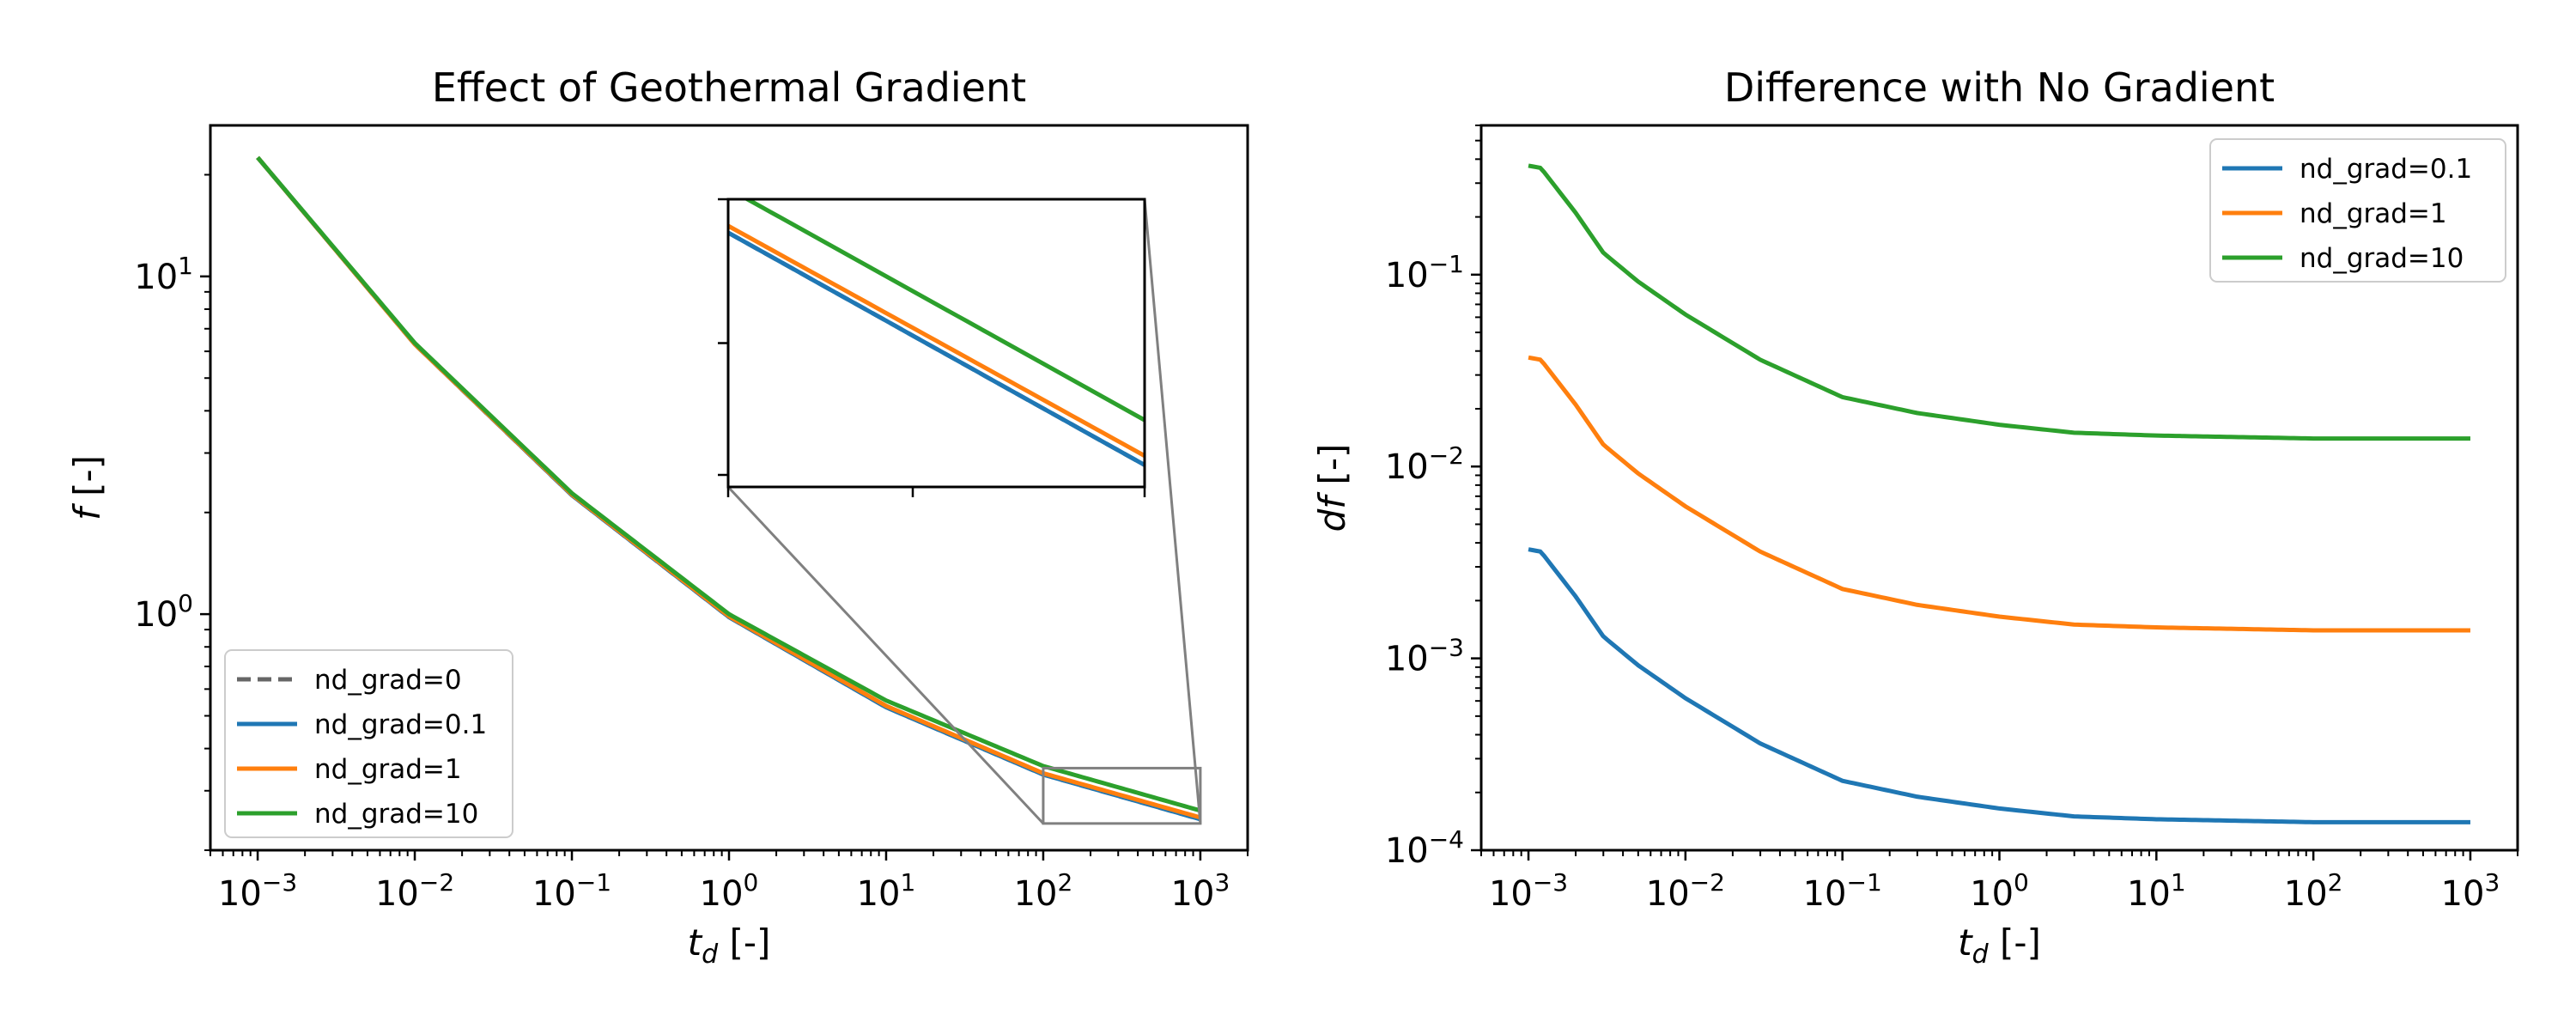  I want to click on chart-right-ylabel: df [-], so click(1332, 488).